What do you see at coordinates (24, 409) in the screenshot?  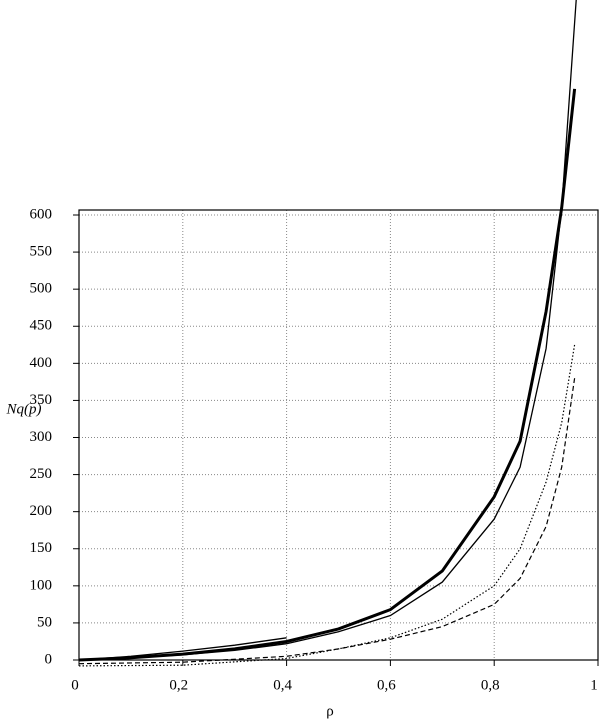 I see `y-axis-label: Nq(p)` at bounding box center [24, 409].